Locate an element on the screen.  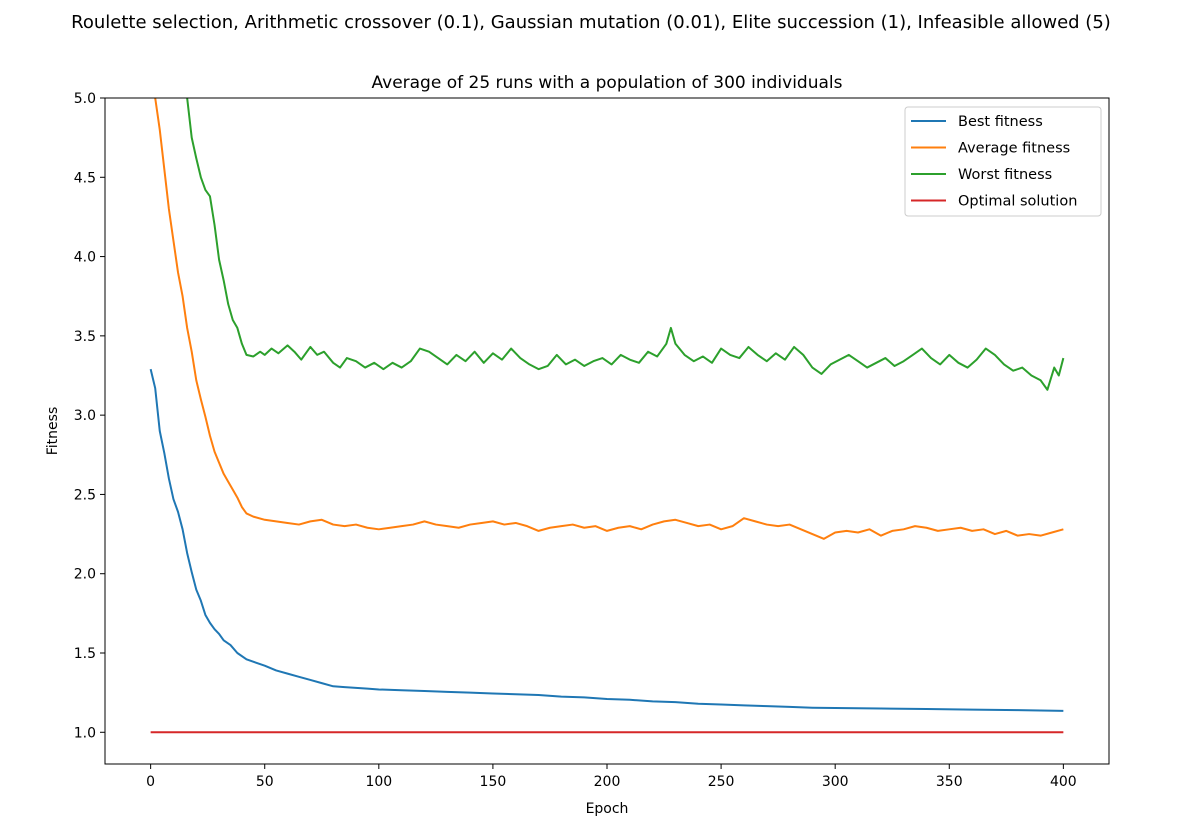
x-tick-label: 100 is located at coordinates (378, 782).